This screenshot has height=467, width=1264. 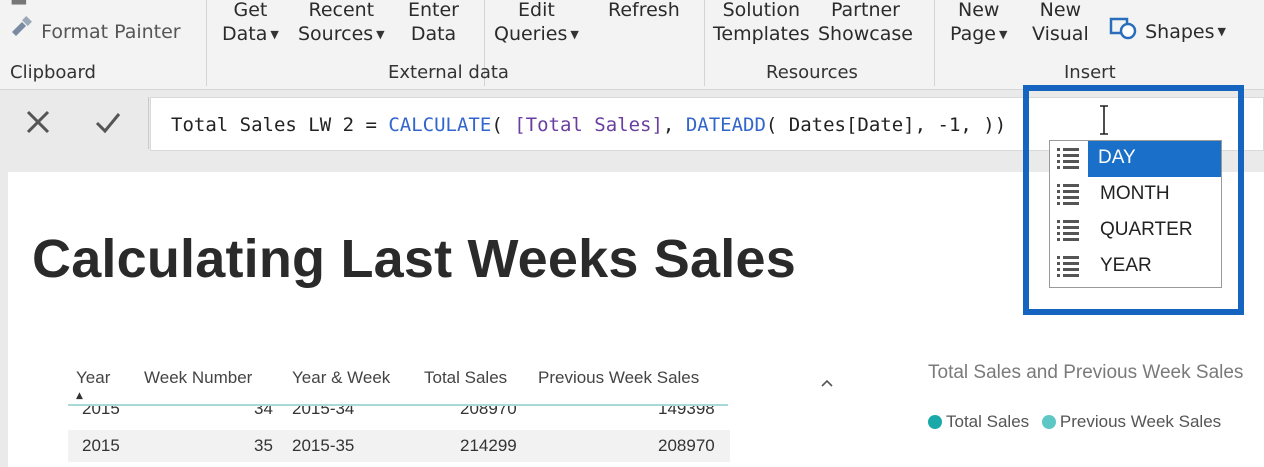 What do you see at coordinates (433, 34) in the screenshot?
I see `enter-data-label-2: Data` at bounding box center [433, 34].